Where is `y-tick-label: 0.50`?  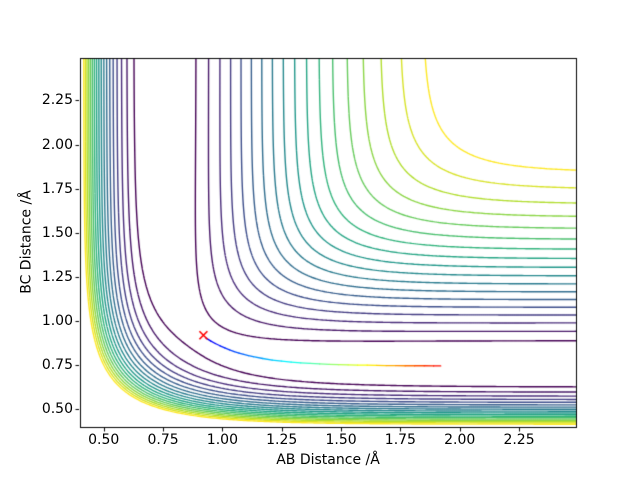
y-tick-label: 0.50 is located at coordinates (57, 409).